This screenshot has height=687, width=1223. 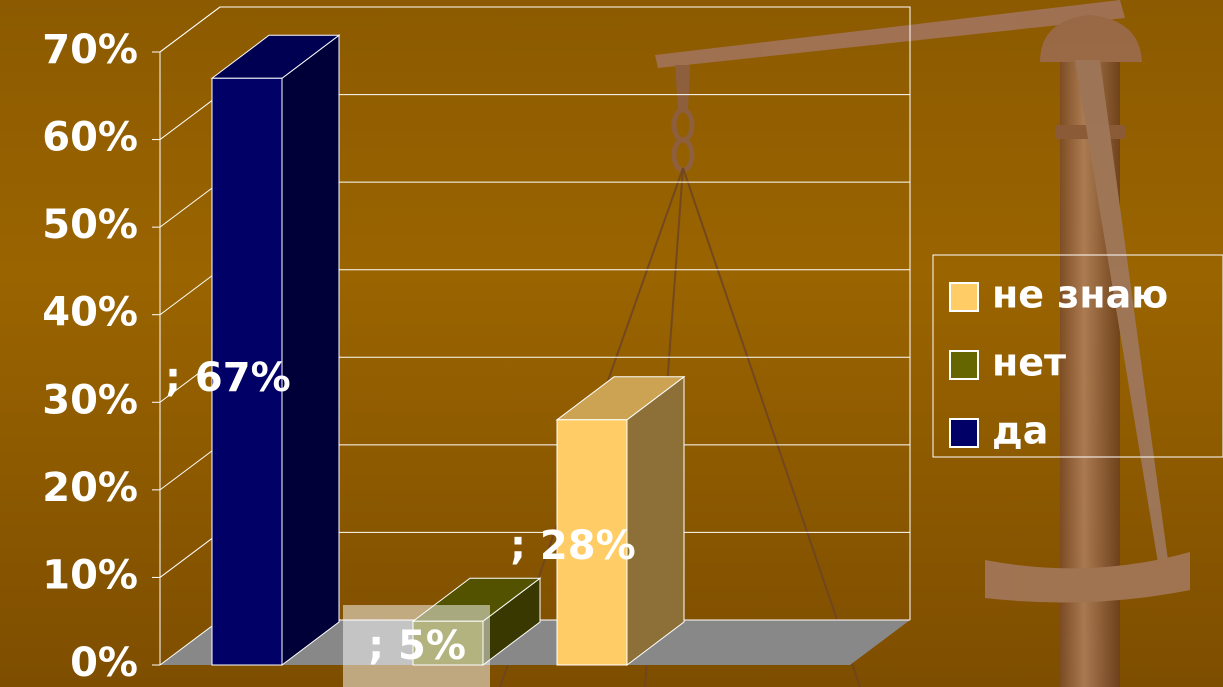 I want to click on legend-label: не знаю, so click(x=1080, y=295).